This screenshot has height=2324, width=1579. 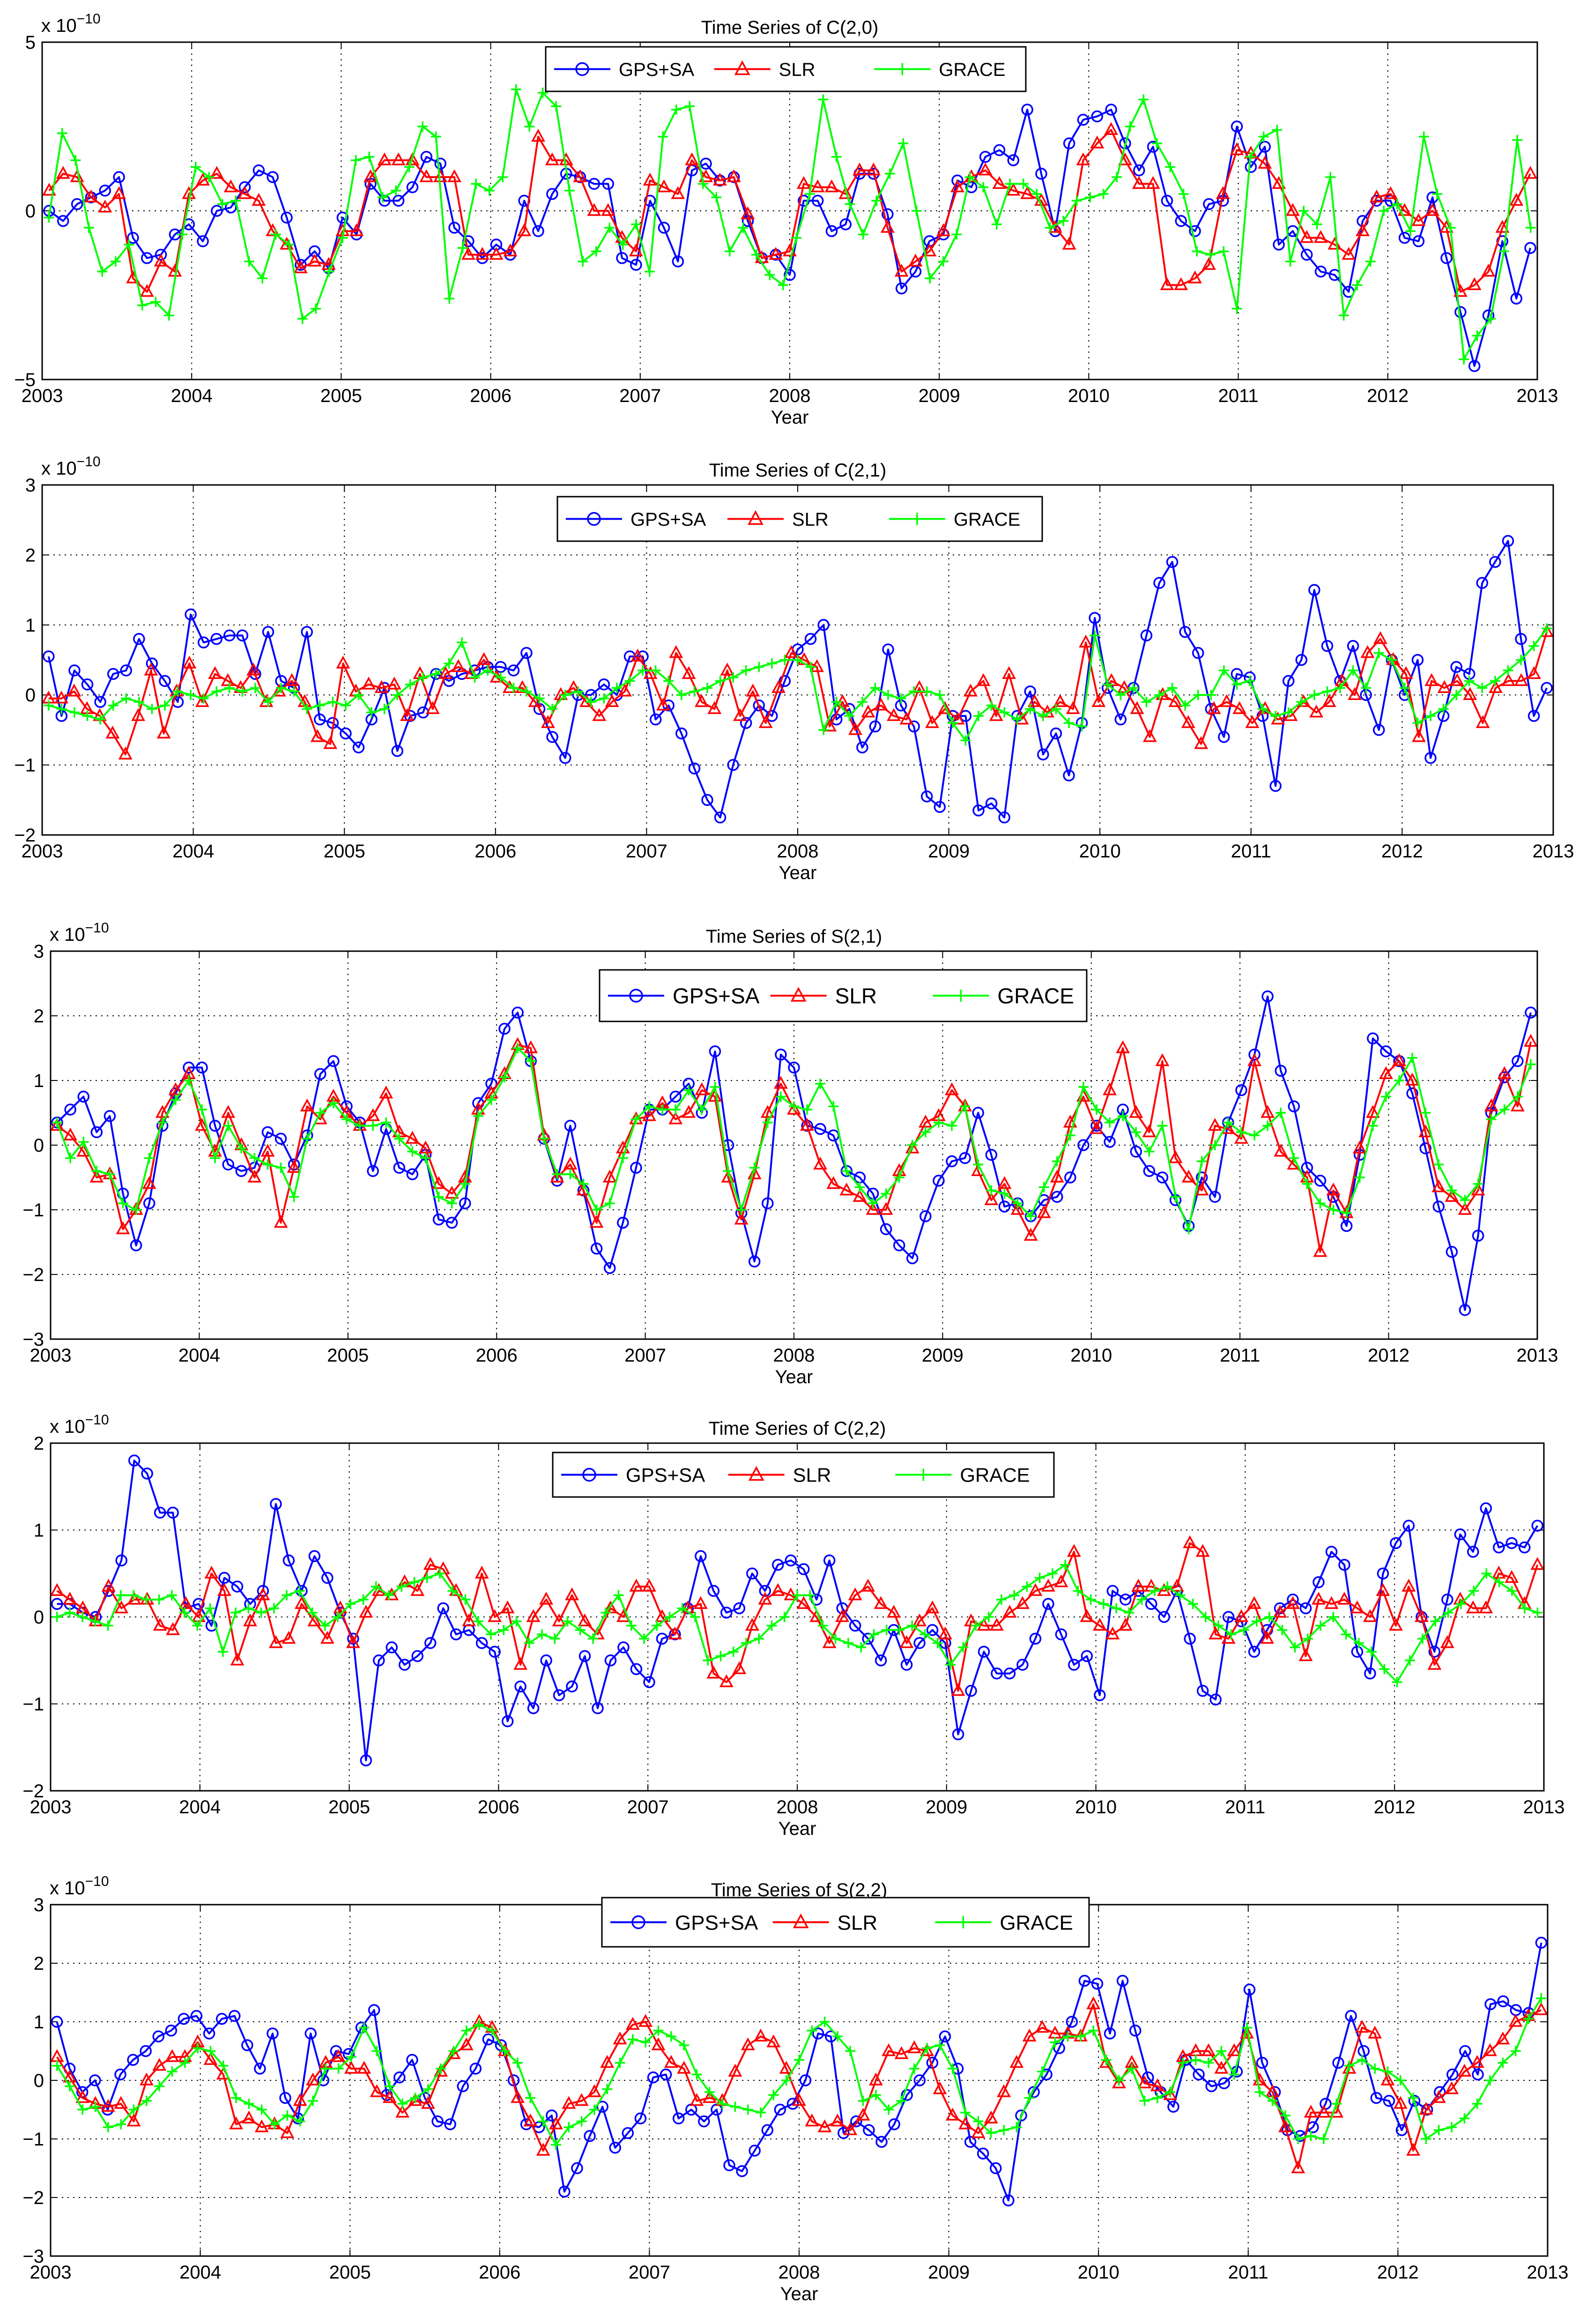 I want to click on legend-box, so click(x=803, y=1475).